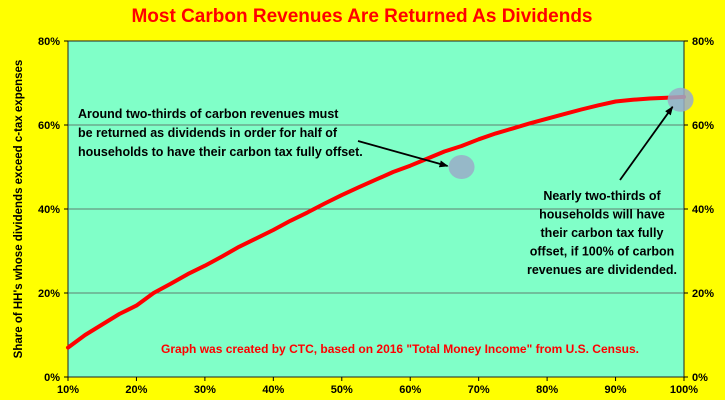 The image size is (725, 400). Describe the element at coordinates (52, 378) in the screenshot. I see `y-tick-label: 0%` at that location.